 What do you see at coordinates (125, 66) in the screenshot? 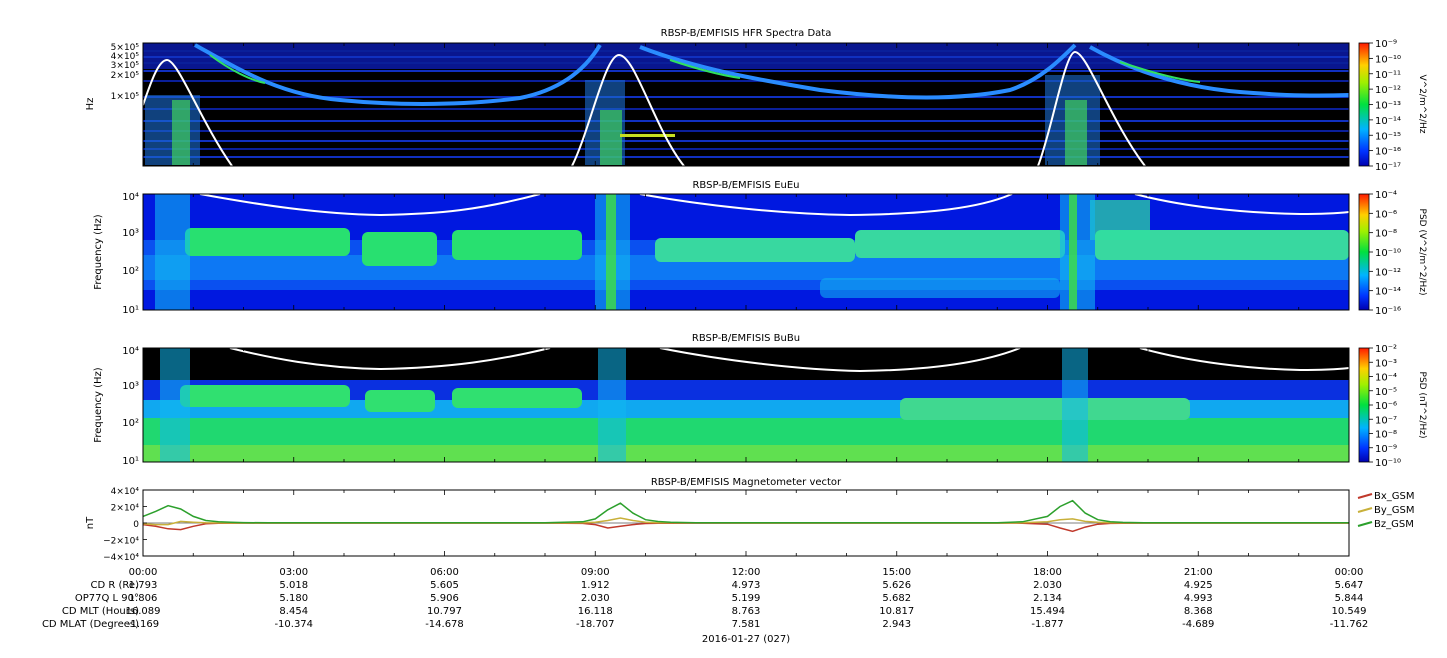
I see `hfr-ytick-3: 3×10⁵` at bounding box center [125, 66].